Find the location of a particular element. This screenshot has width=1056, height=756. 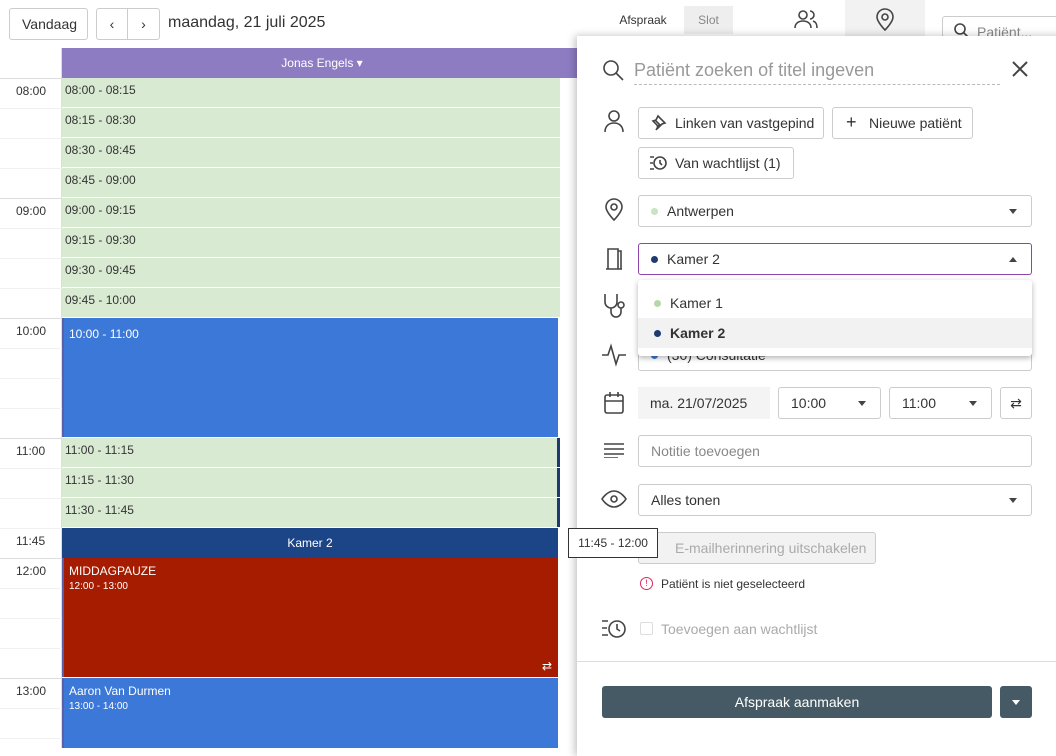

break-event: MIDDAGPAUZE 12:00 - 13:00 ⇄ is located at coordinates (310, 617).